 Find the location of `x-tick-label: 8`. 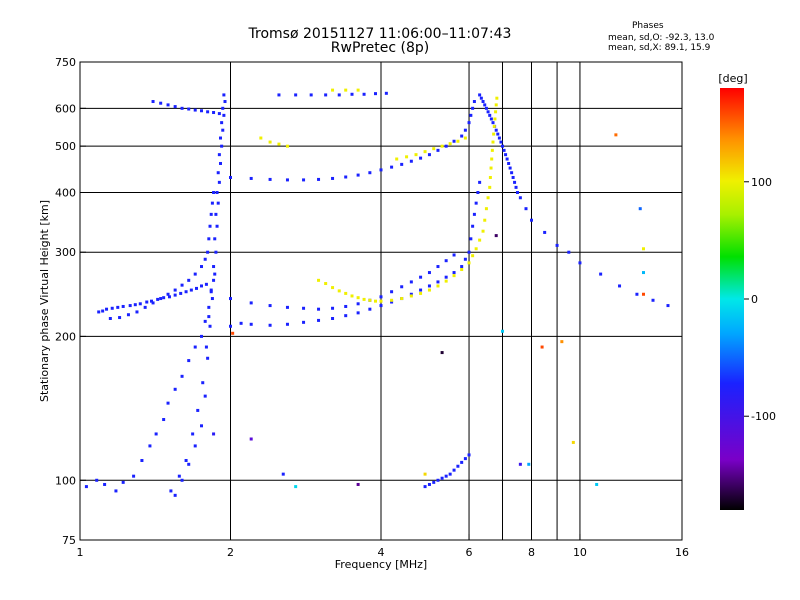

x-tick-label: 8 is located at coordinates (531, 552).